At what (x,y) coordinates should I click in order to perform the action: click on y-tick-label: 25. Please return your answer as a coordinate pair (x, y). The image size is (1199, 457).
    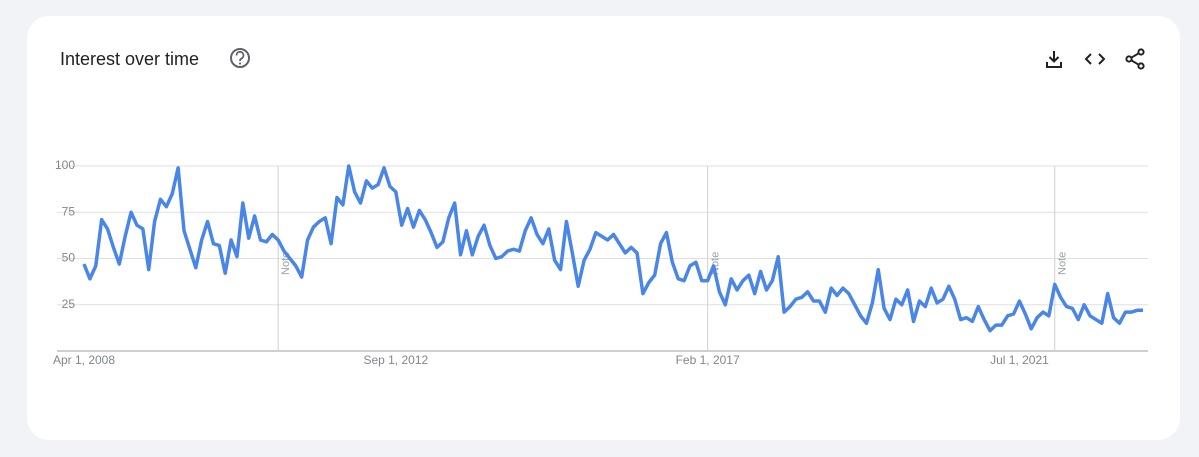
    Looking at the image, I should click on (69, 304).